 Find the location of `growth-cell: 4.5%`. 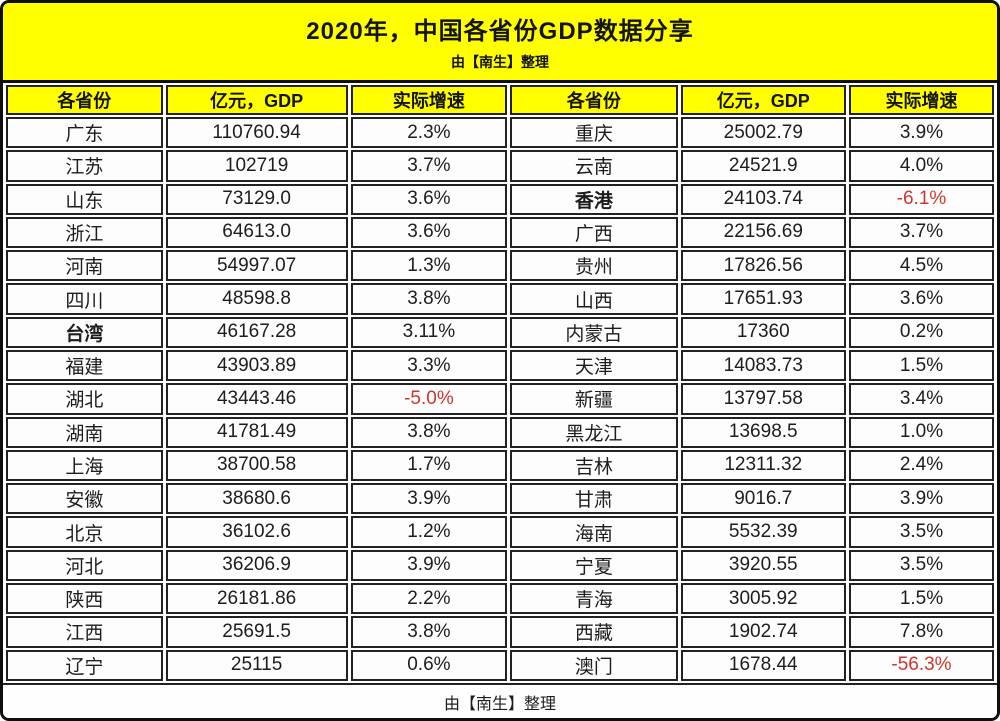

growth-cell: 4.5% is located at coordinates (921, 266).